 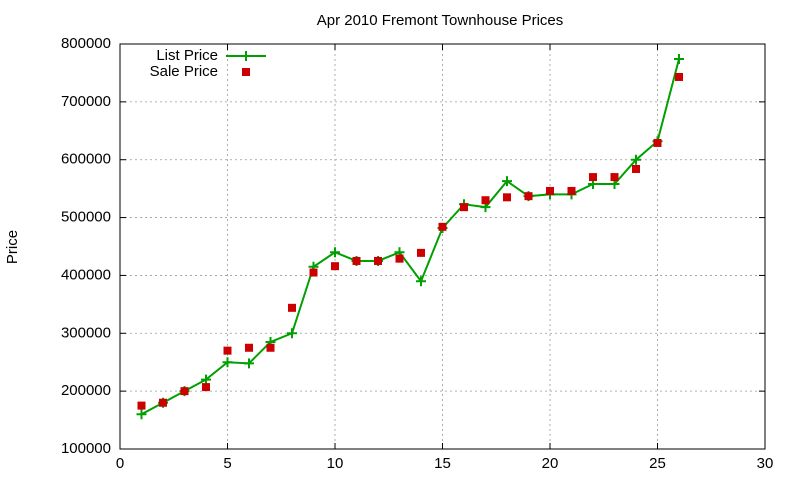 I want to click on x-tick-label: 25, so click(x=657, y=463).